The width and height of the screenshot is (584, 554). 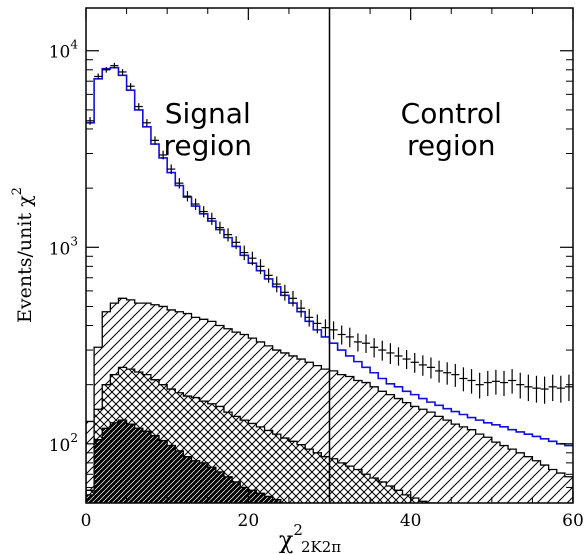 I want to click on background-black-histogram, so click(x=188, y=461).